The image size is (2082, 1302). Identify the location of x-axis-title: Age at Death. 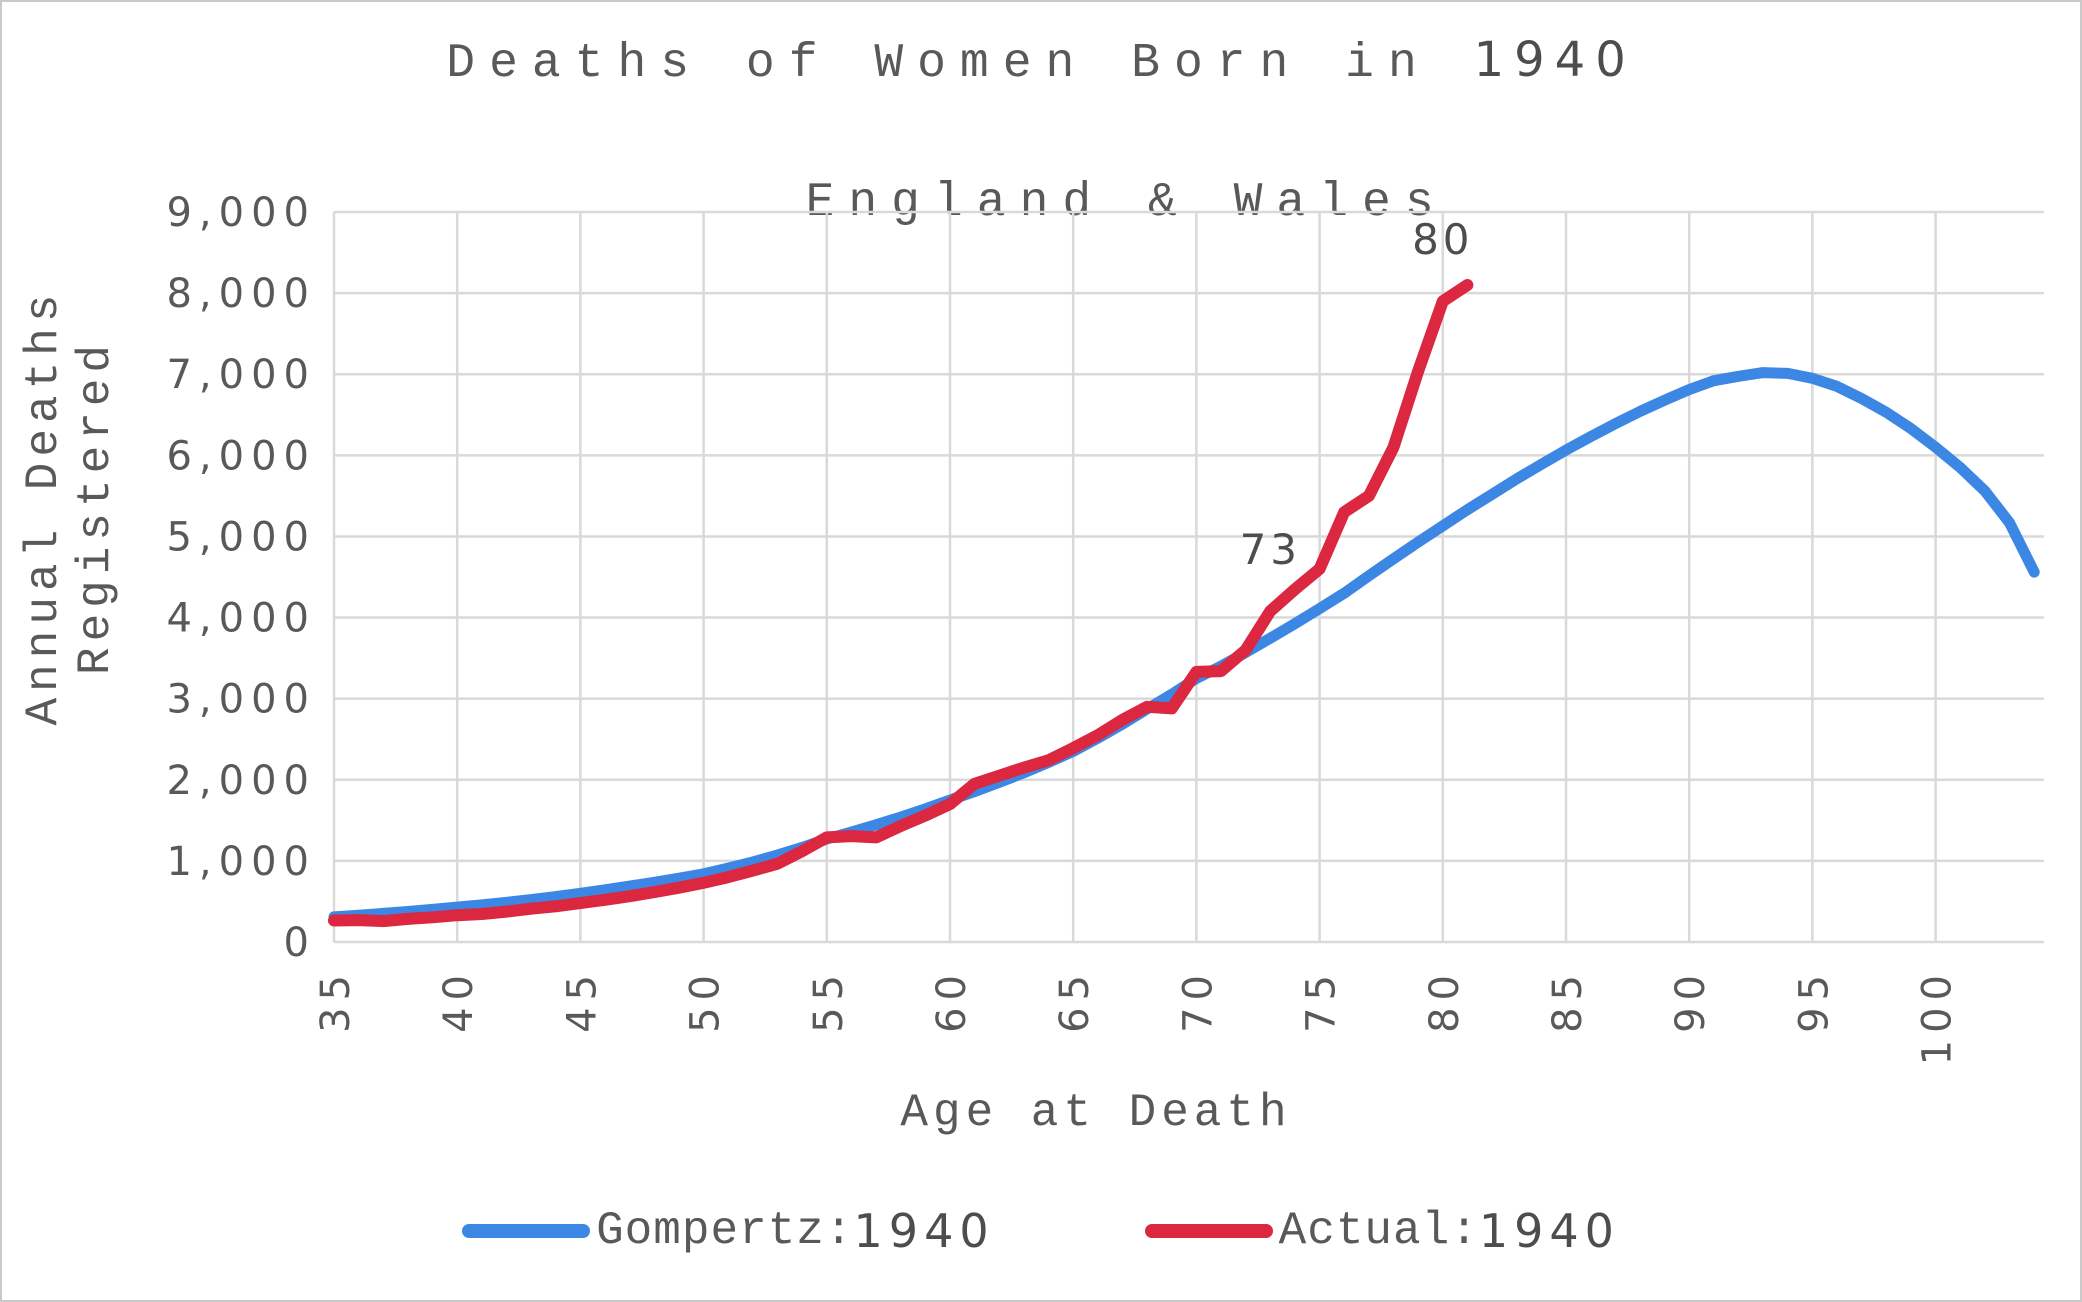
(1096, 1113).